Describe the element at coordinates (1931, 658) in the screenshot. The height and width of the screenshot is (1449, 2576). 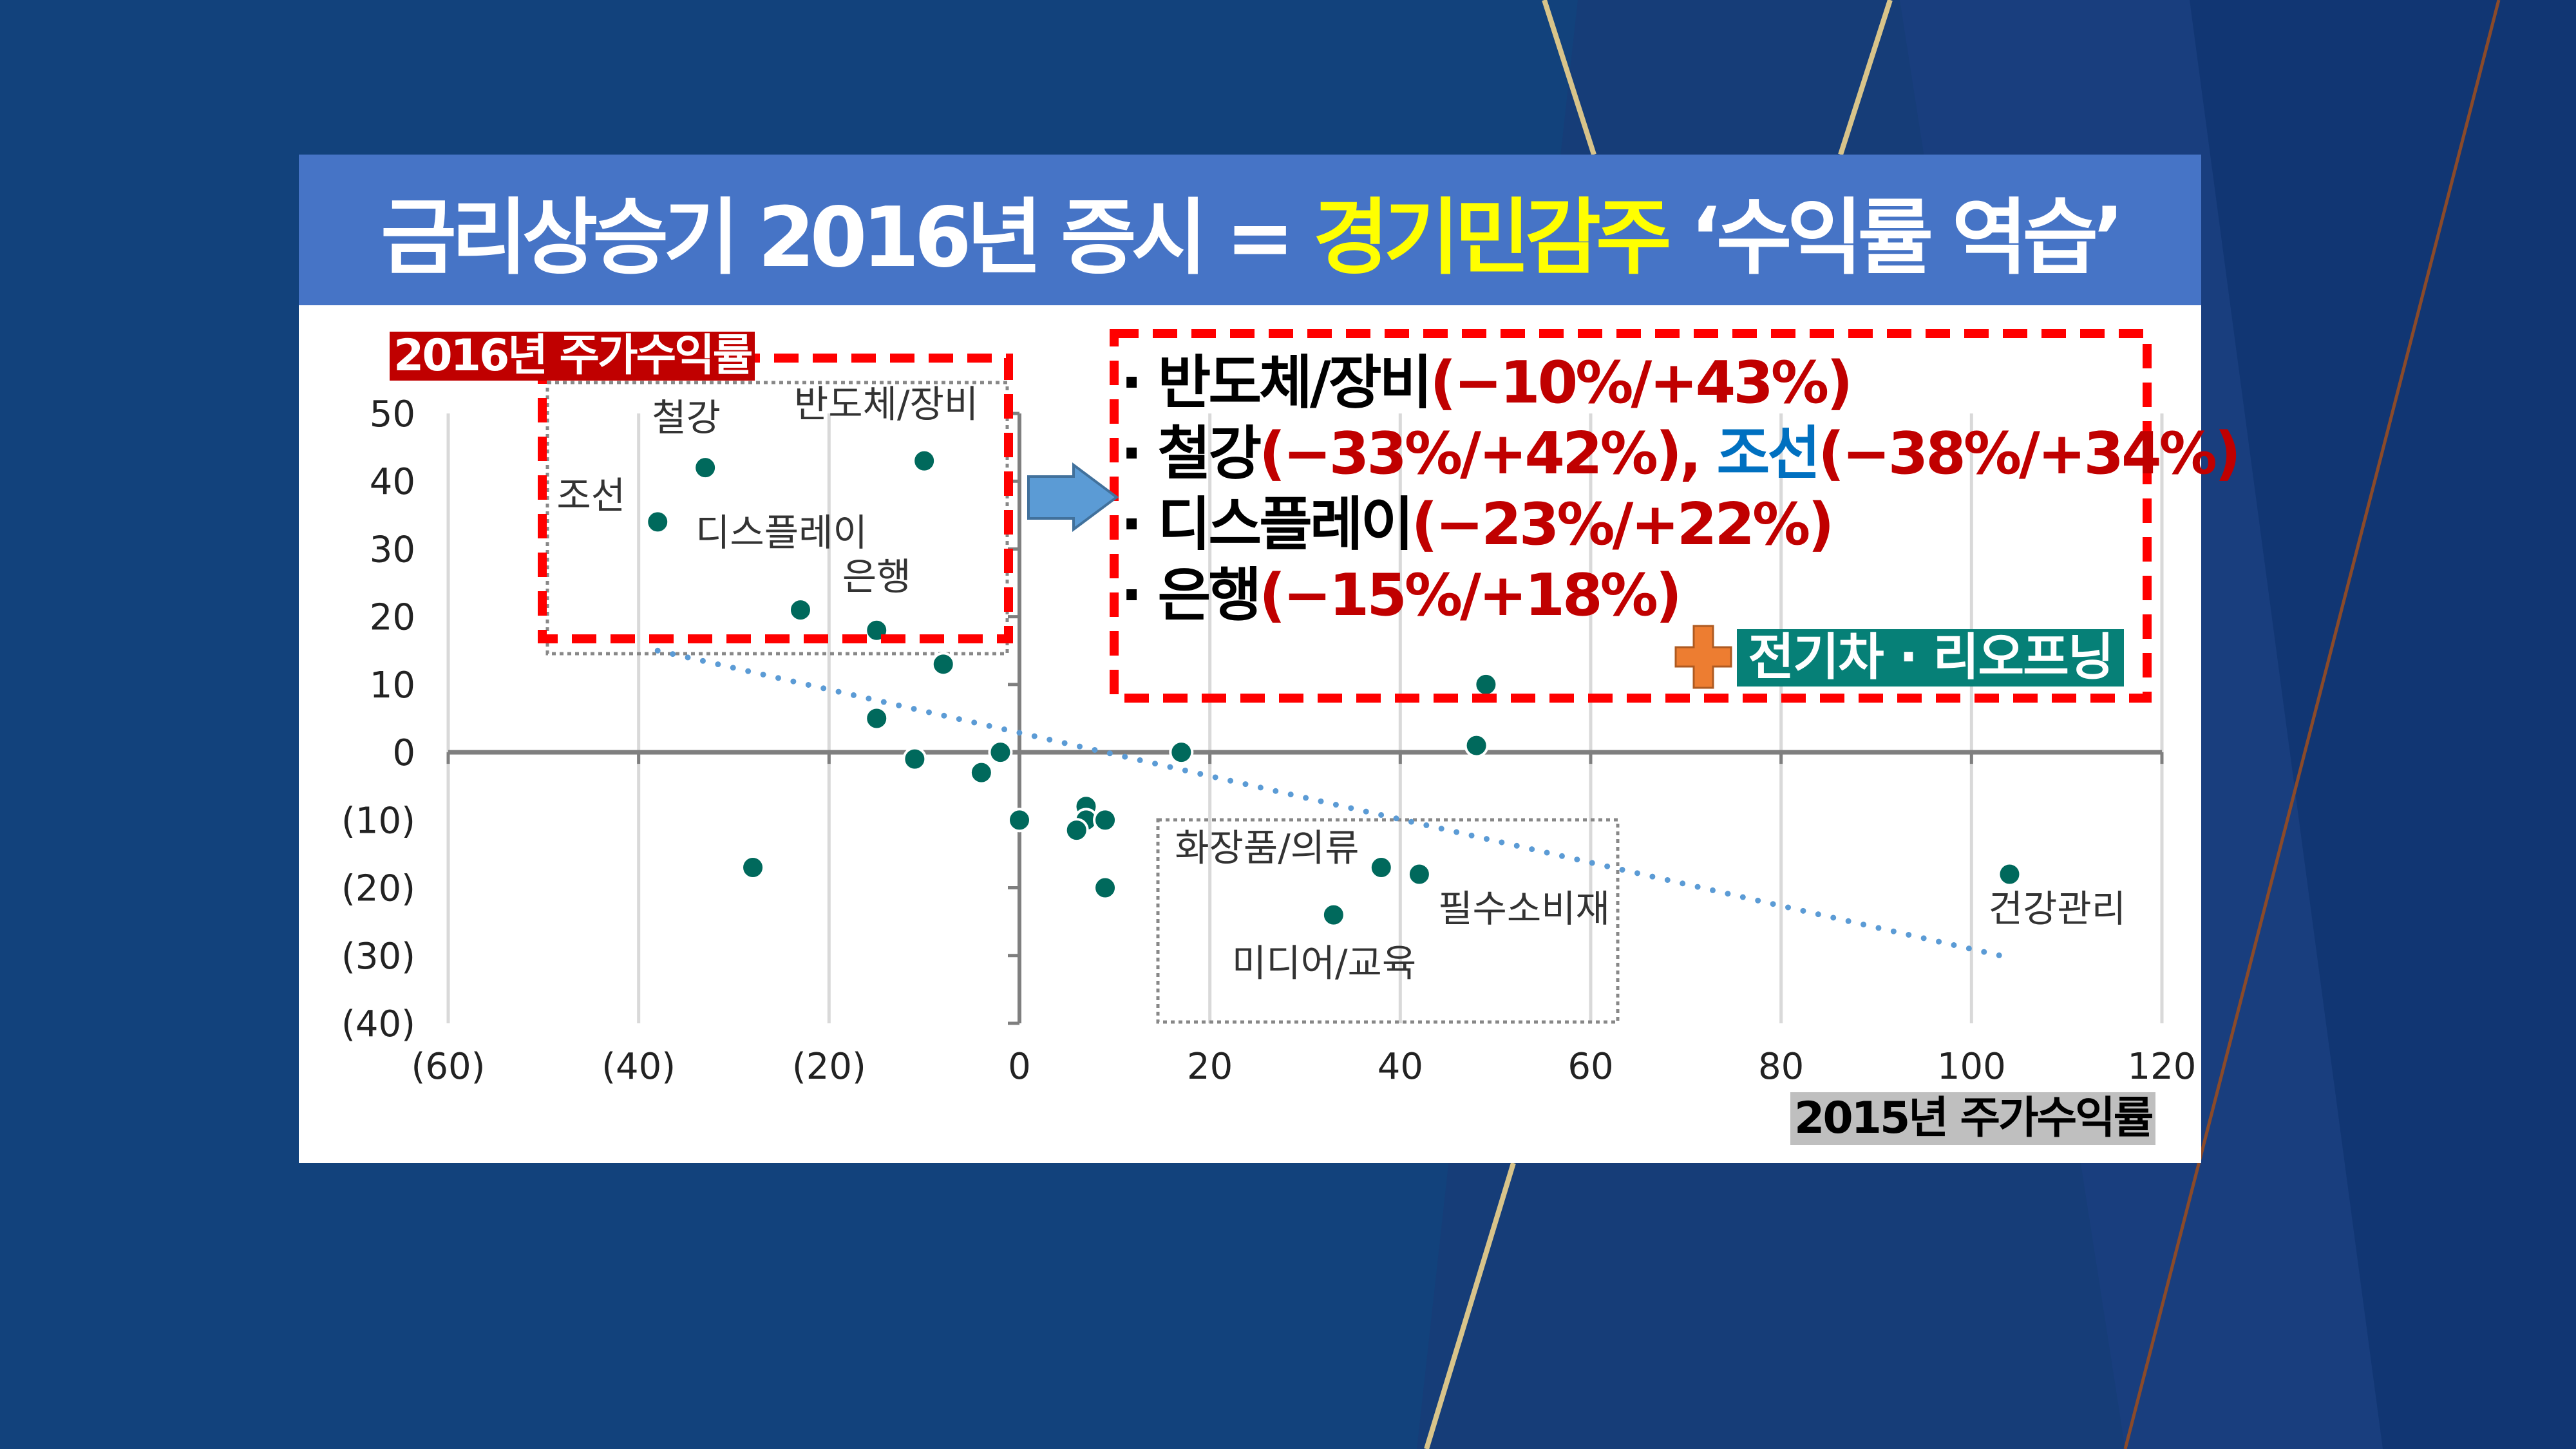
I see `ev-reopening-tag: 전기차 · 리오프닝` at that location.